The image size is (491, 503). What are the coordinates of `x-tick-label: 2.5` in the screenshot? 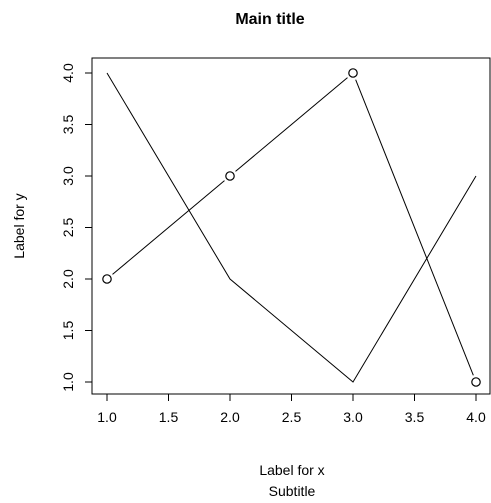 It's located at (292, 417).